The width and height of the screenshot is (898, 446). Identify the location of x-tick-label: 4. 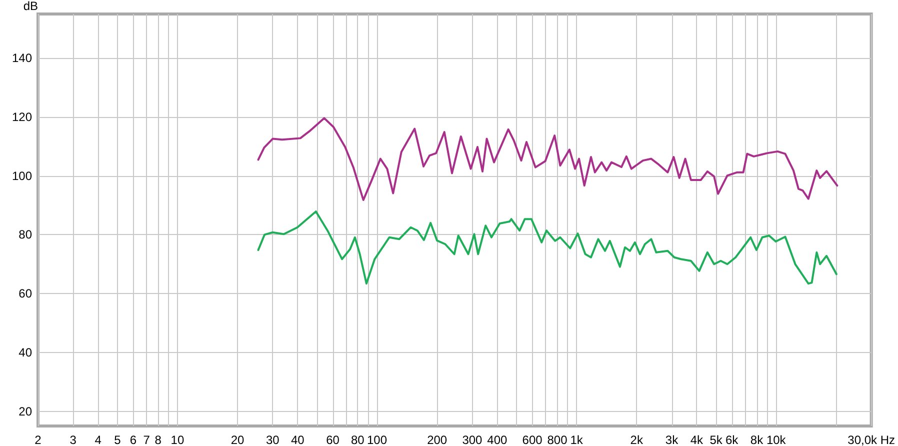
(98, 439).